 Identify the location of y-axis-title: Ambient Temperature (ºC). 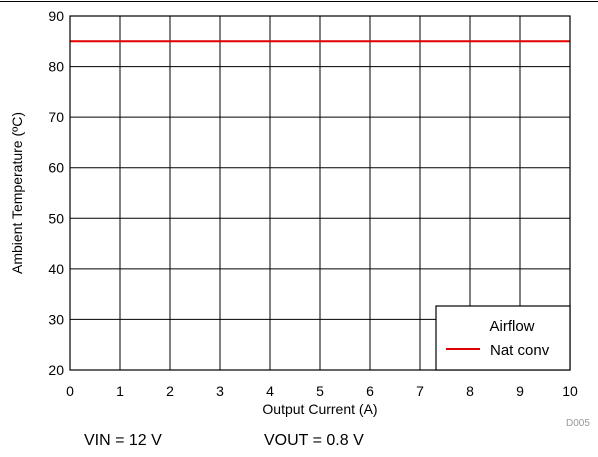
(17, 193).